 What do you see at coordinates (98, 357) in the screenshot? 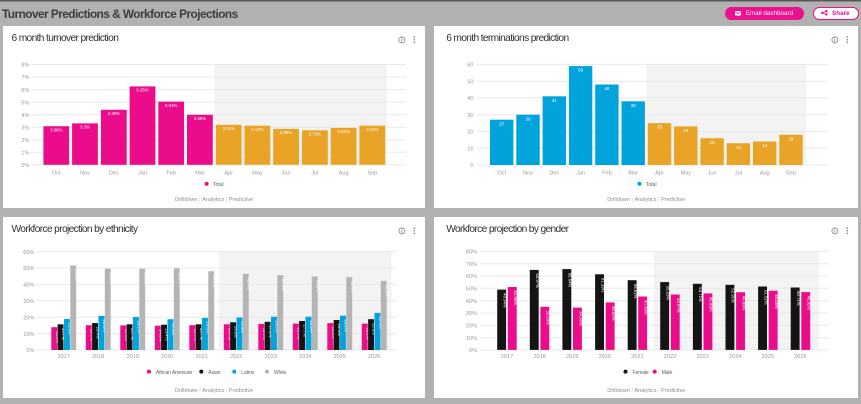
I see `svg-text: 2018` at bounding box center [98, 357].